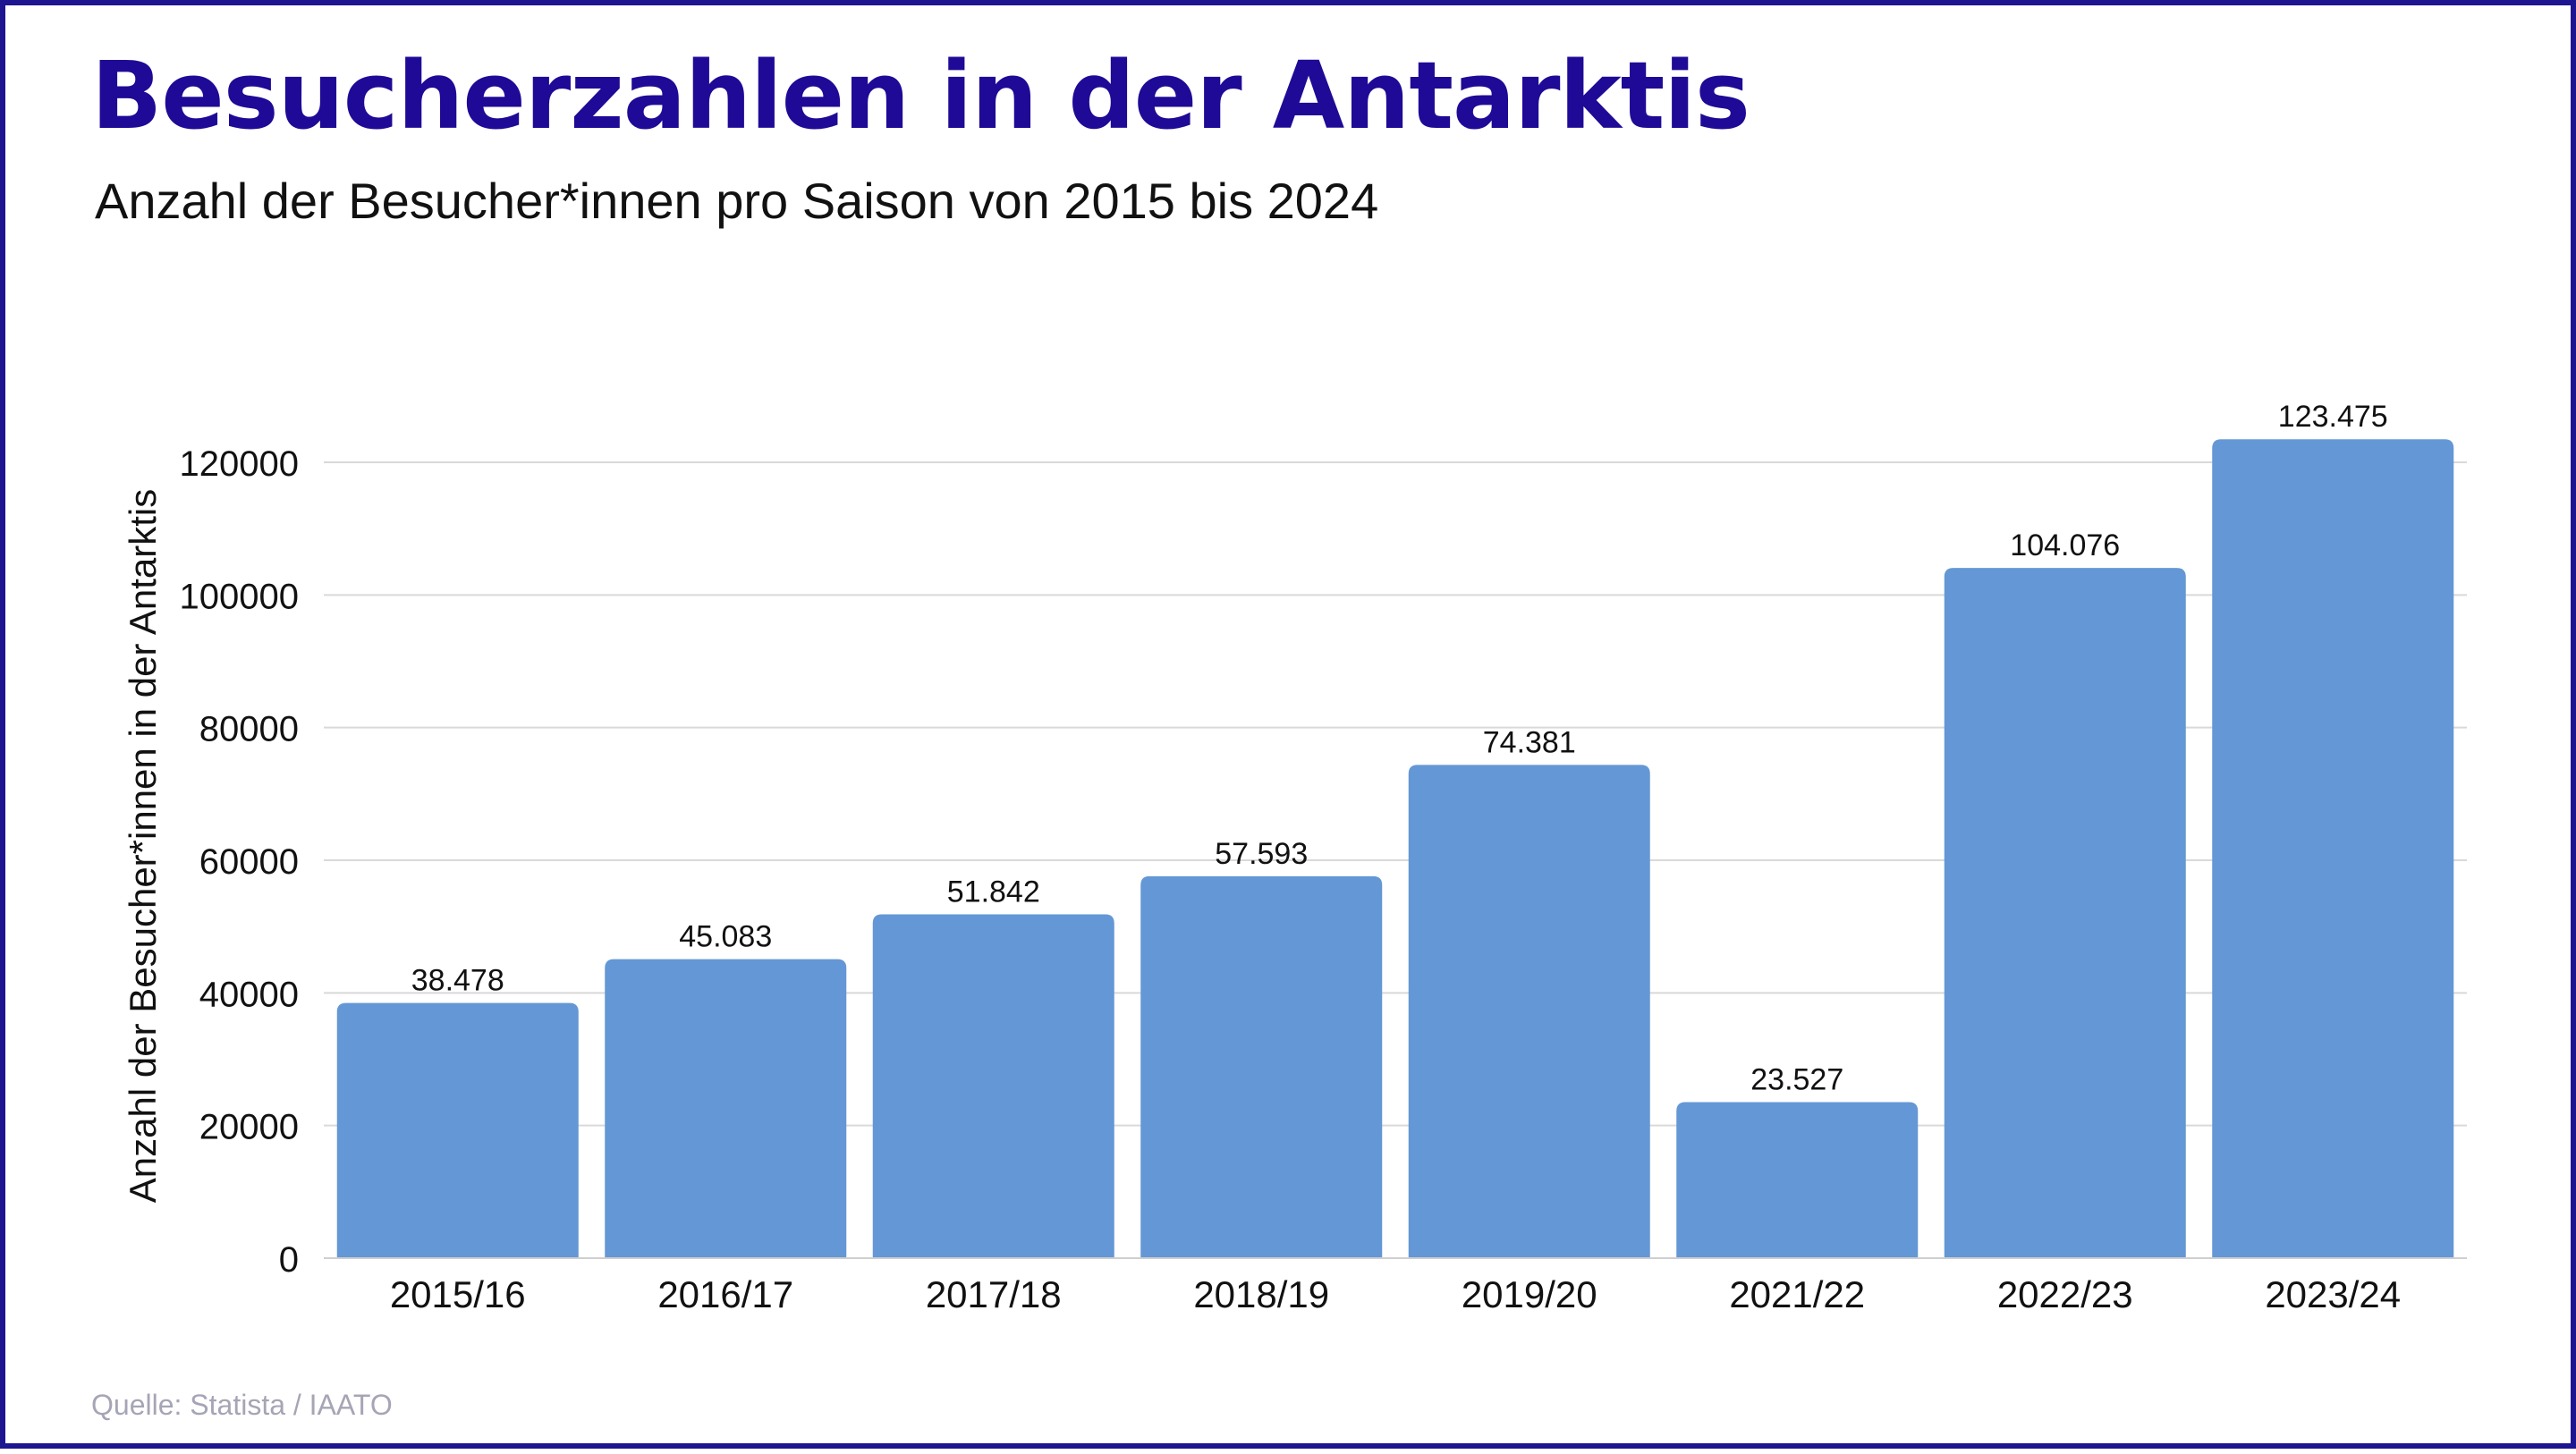  What do you see at coordinates (249, 729) in the screenshot?
I see `y-tick-label: 80000` at bounding box center [249, 729].